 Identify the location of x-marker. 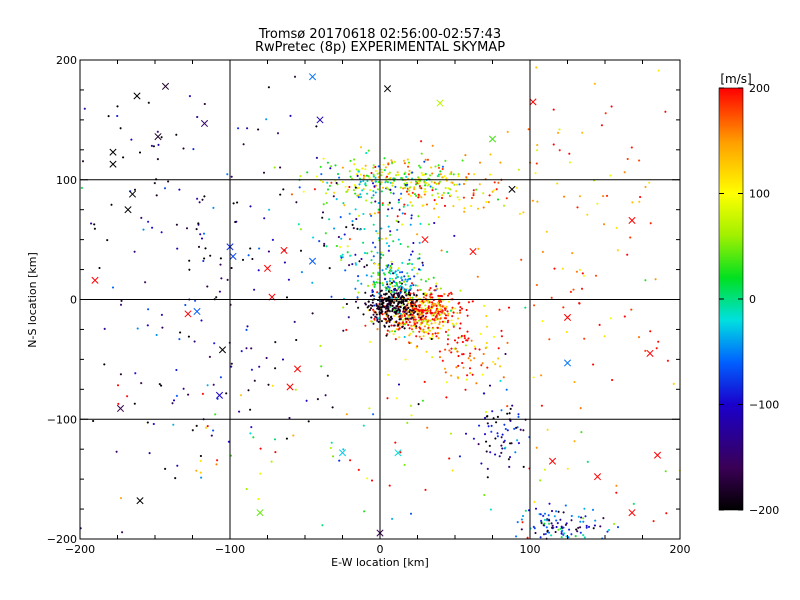
(492, 139).